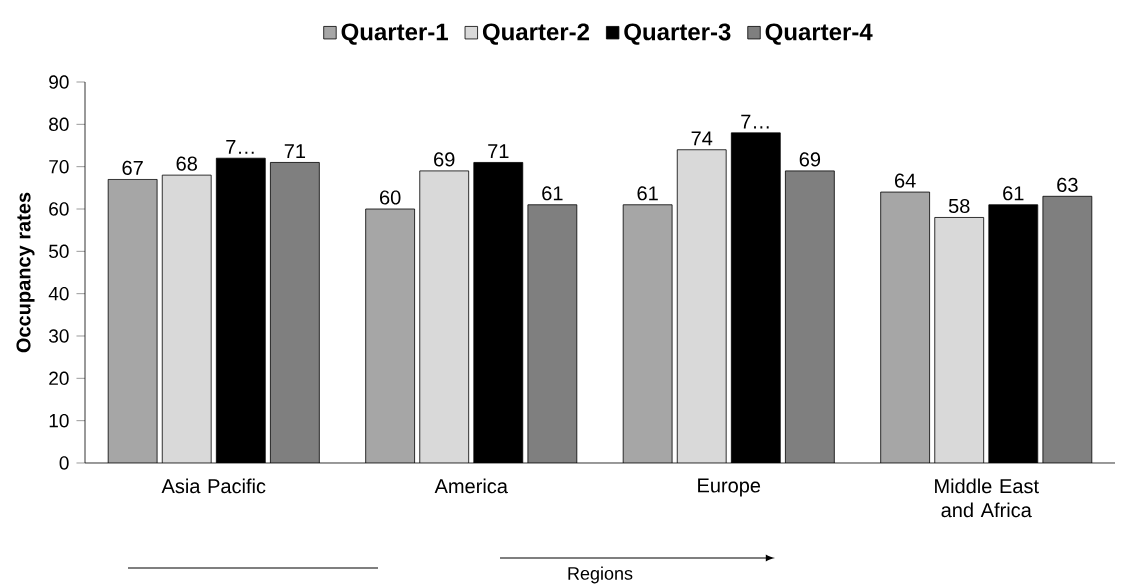 The image size is (1140, 587). Describe the element at coordinates (729, 487) in the screenshot. I see `x-tick-label: Europe` at that location.